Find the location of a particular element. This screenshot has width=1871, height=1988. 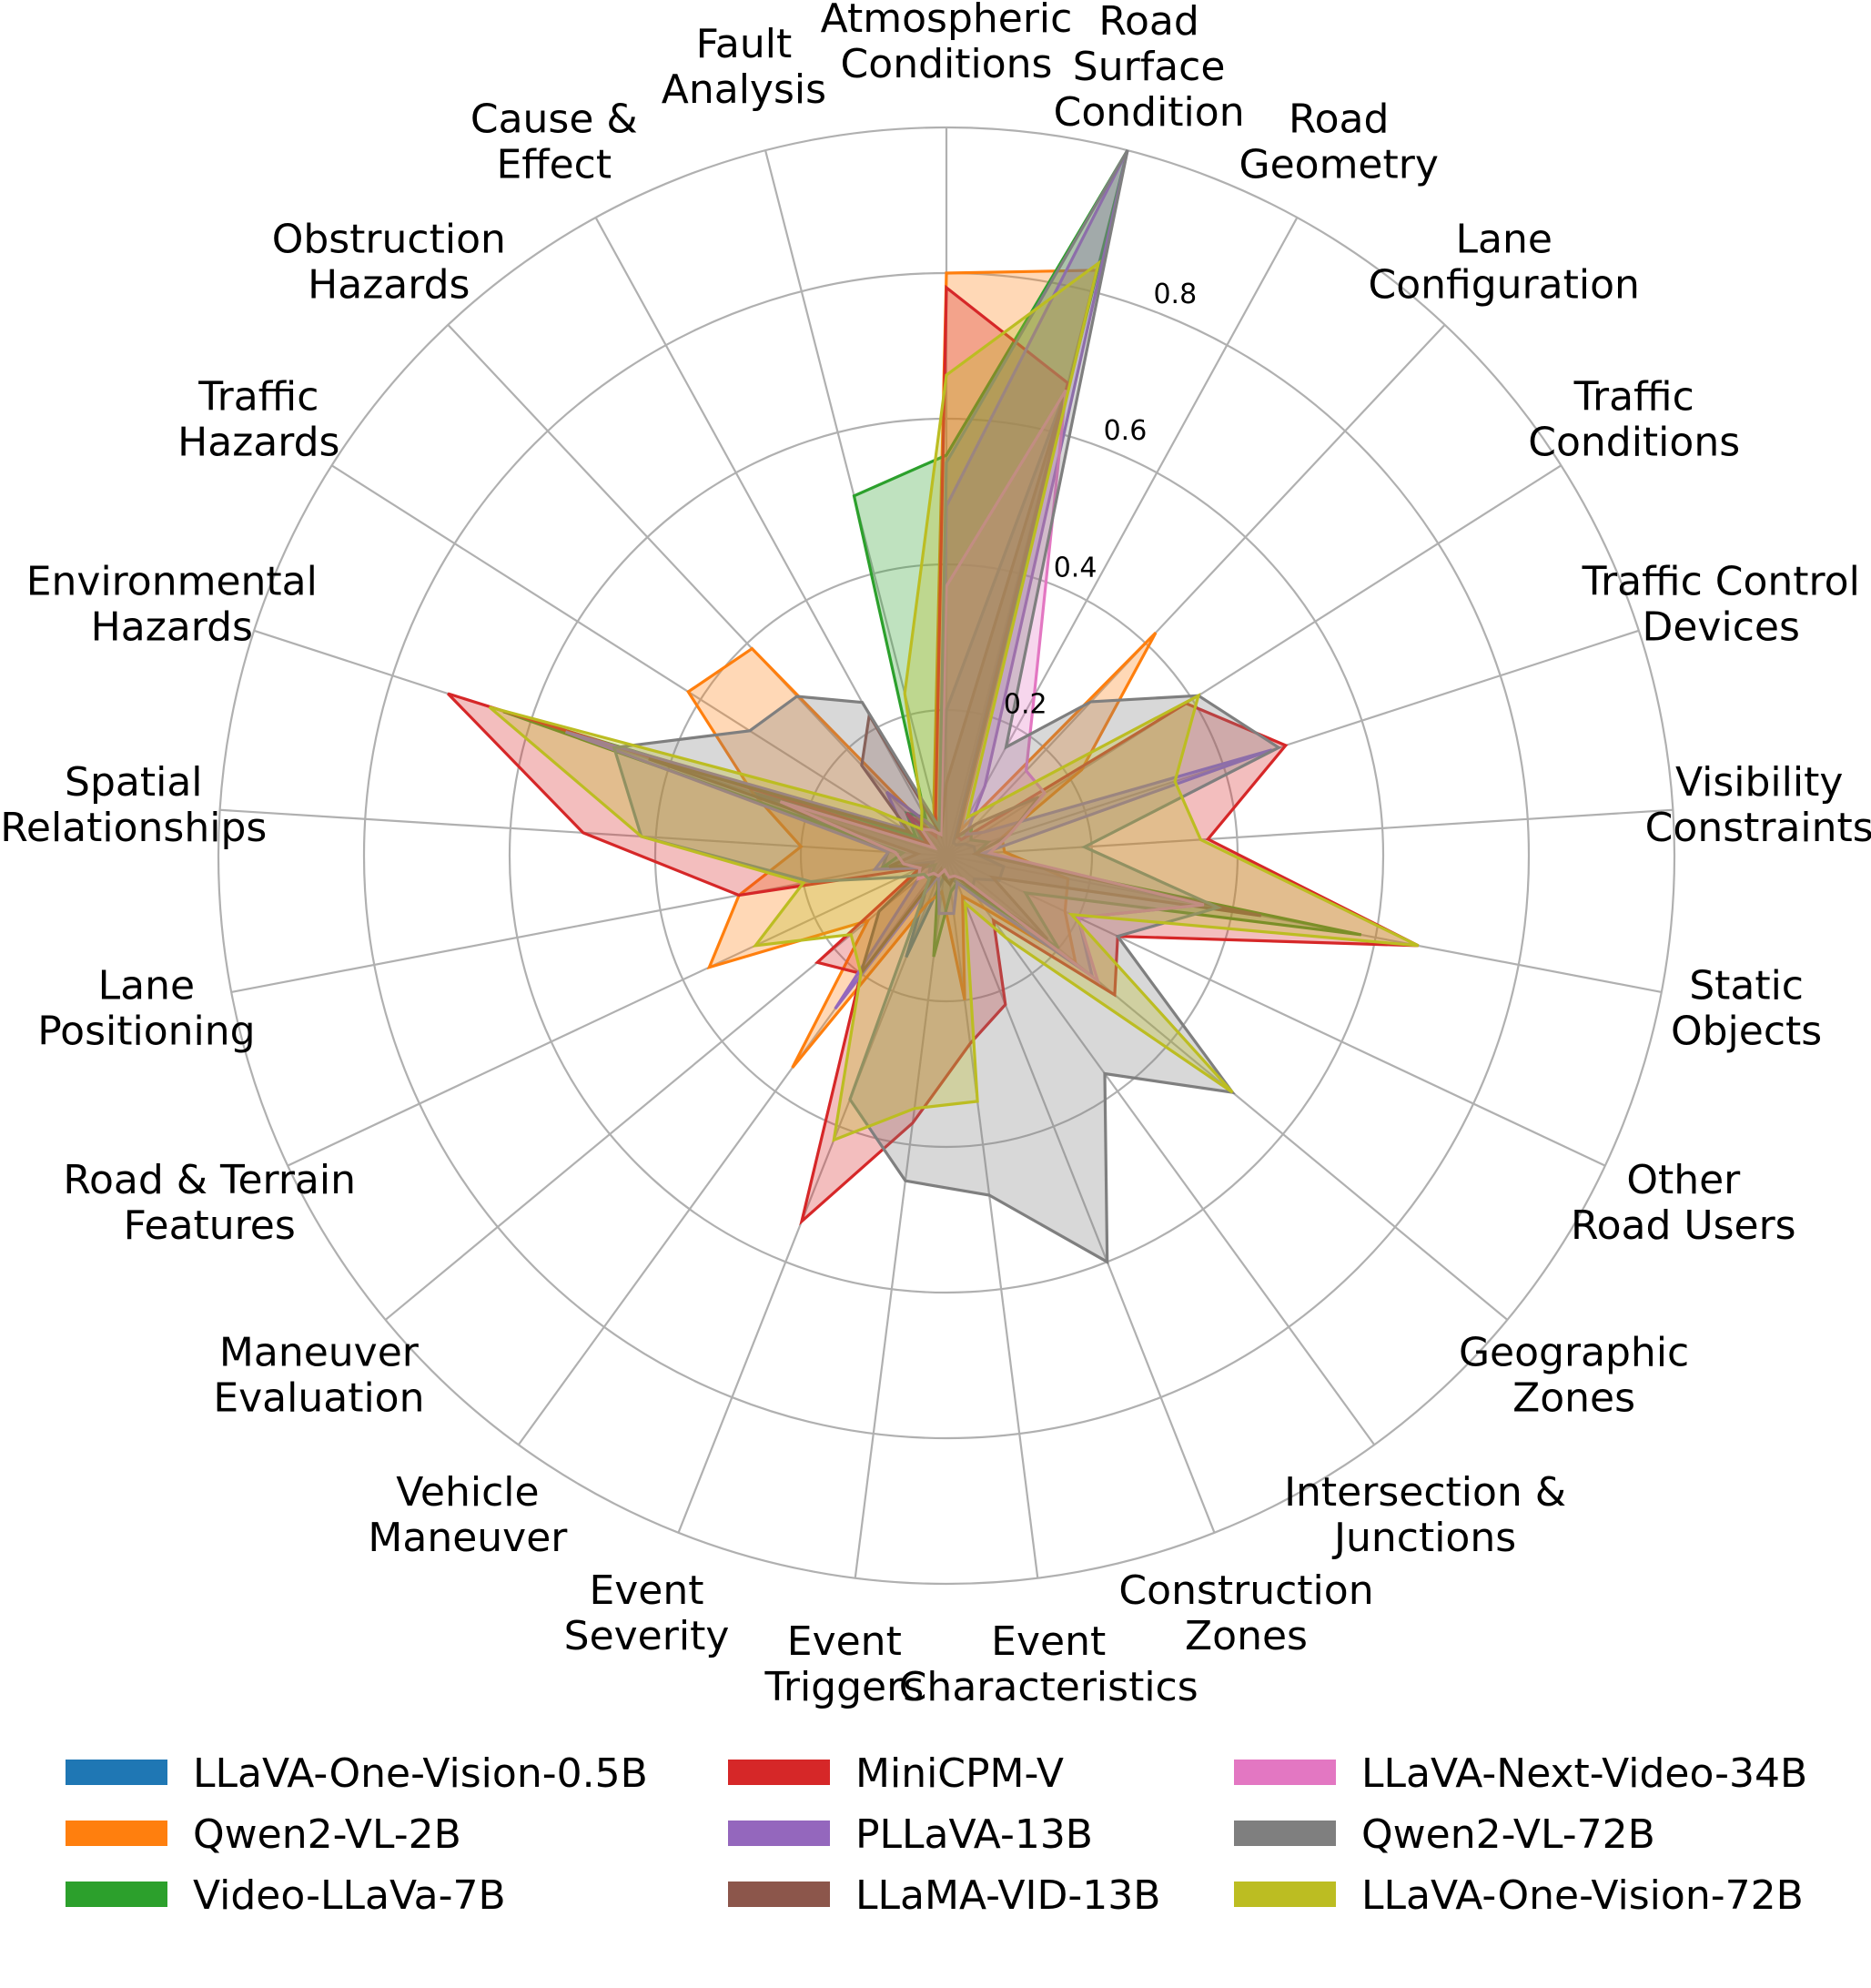

category-label-other-road-users: Other Road Users is located at coordinates (1683, 1203).